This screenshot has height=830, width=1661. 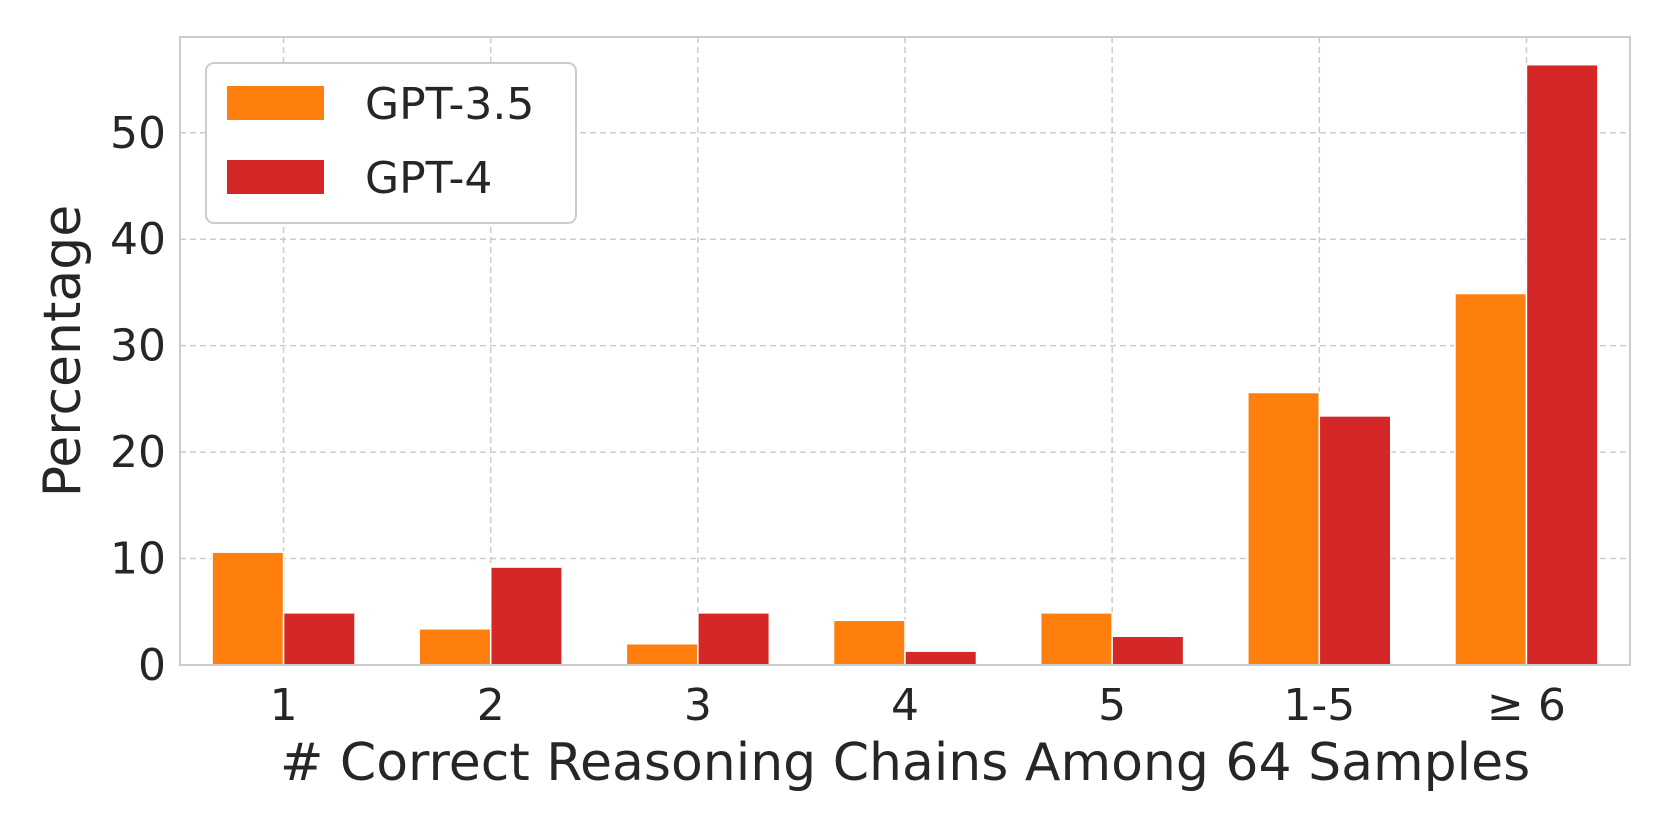 I want to click on x-tick-labels: 1 2 3 4 5 1-5 ≥ 6, so click(x=918, y=705).